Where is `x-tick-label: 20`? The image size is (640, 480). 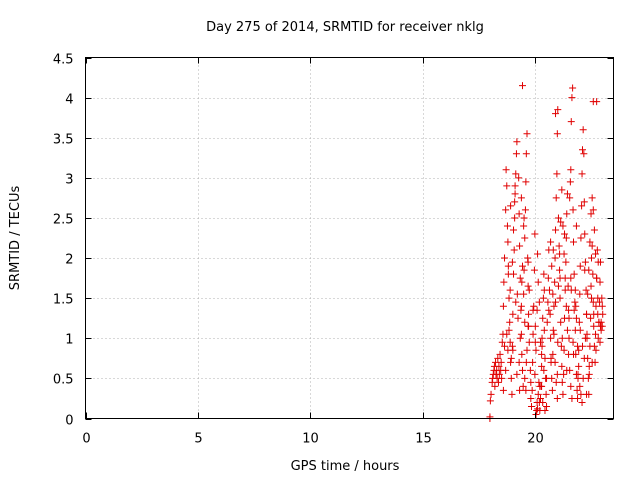
x-tick-label: 20 is located at coordinates (535, 439).